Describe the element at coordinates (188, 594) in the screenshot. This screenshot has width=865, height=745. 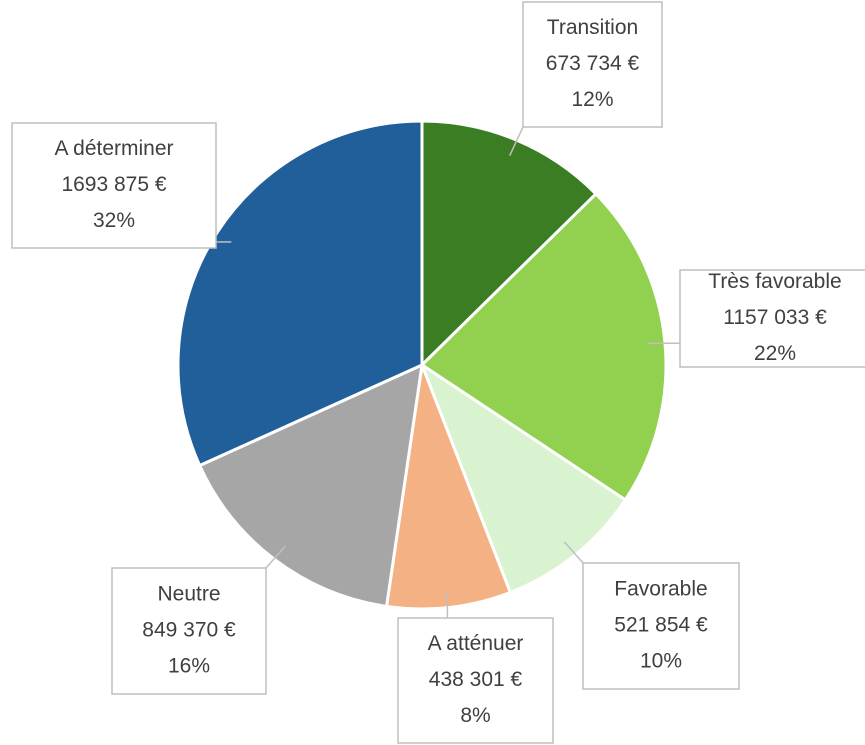
I see `slice-category-label: Neutre` at that location.